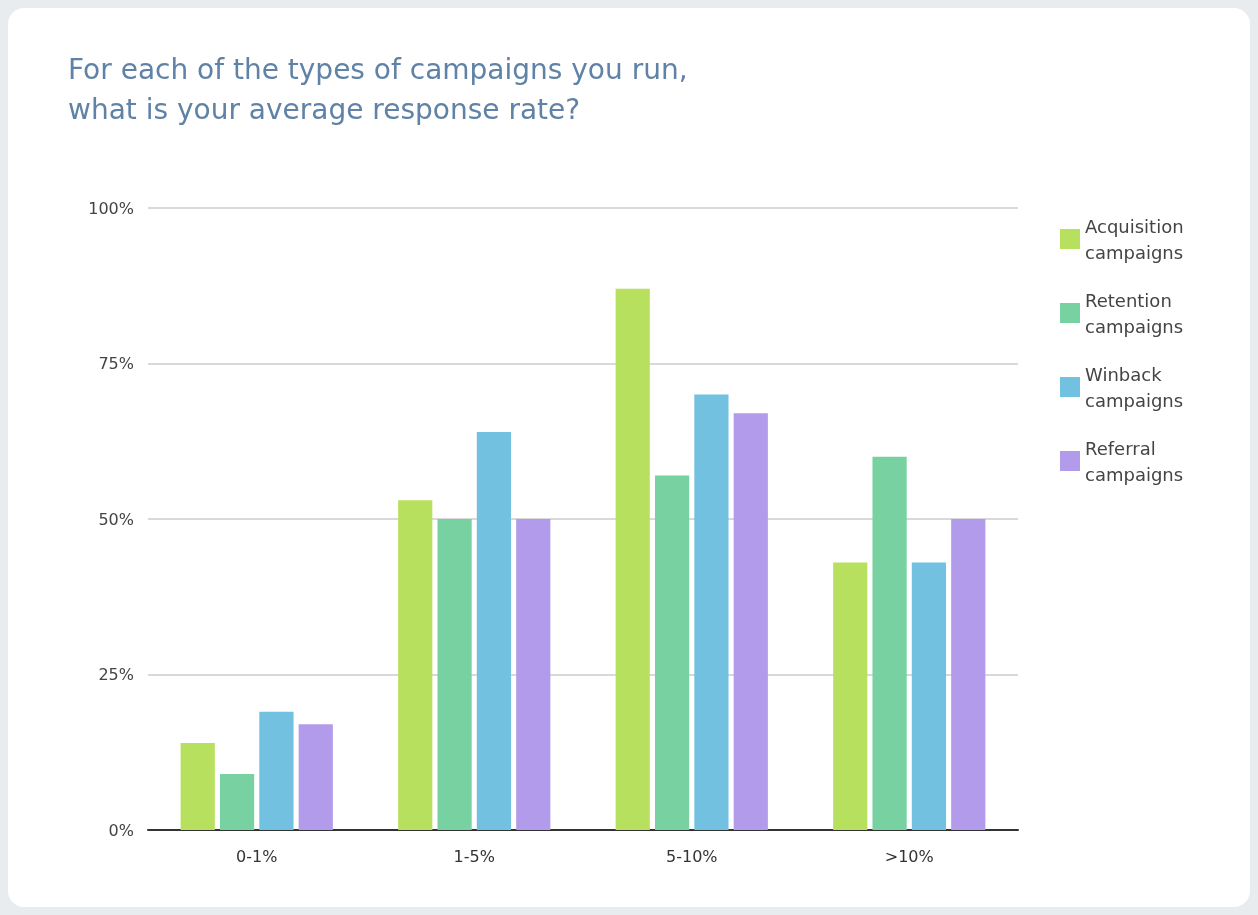 The width and height of the screenshot is (1258, 915). Describe the element at coordinates (111, 208) in the screenshot. I see `y-tick-label: 100%` at that location.